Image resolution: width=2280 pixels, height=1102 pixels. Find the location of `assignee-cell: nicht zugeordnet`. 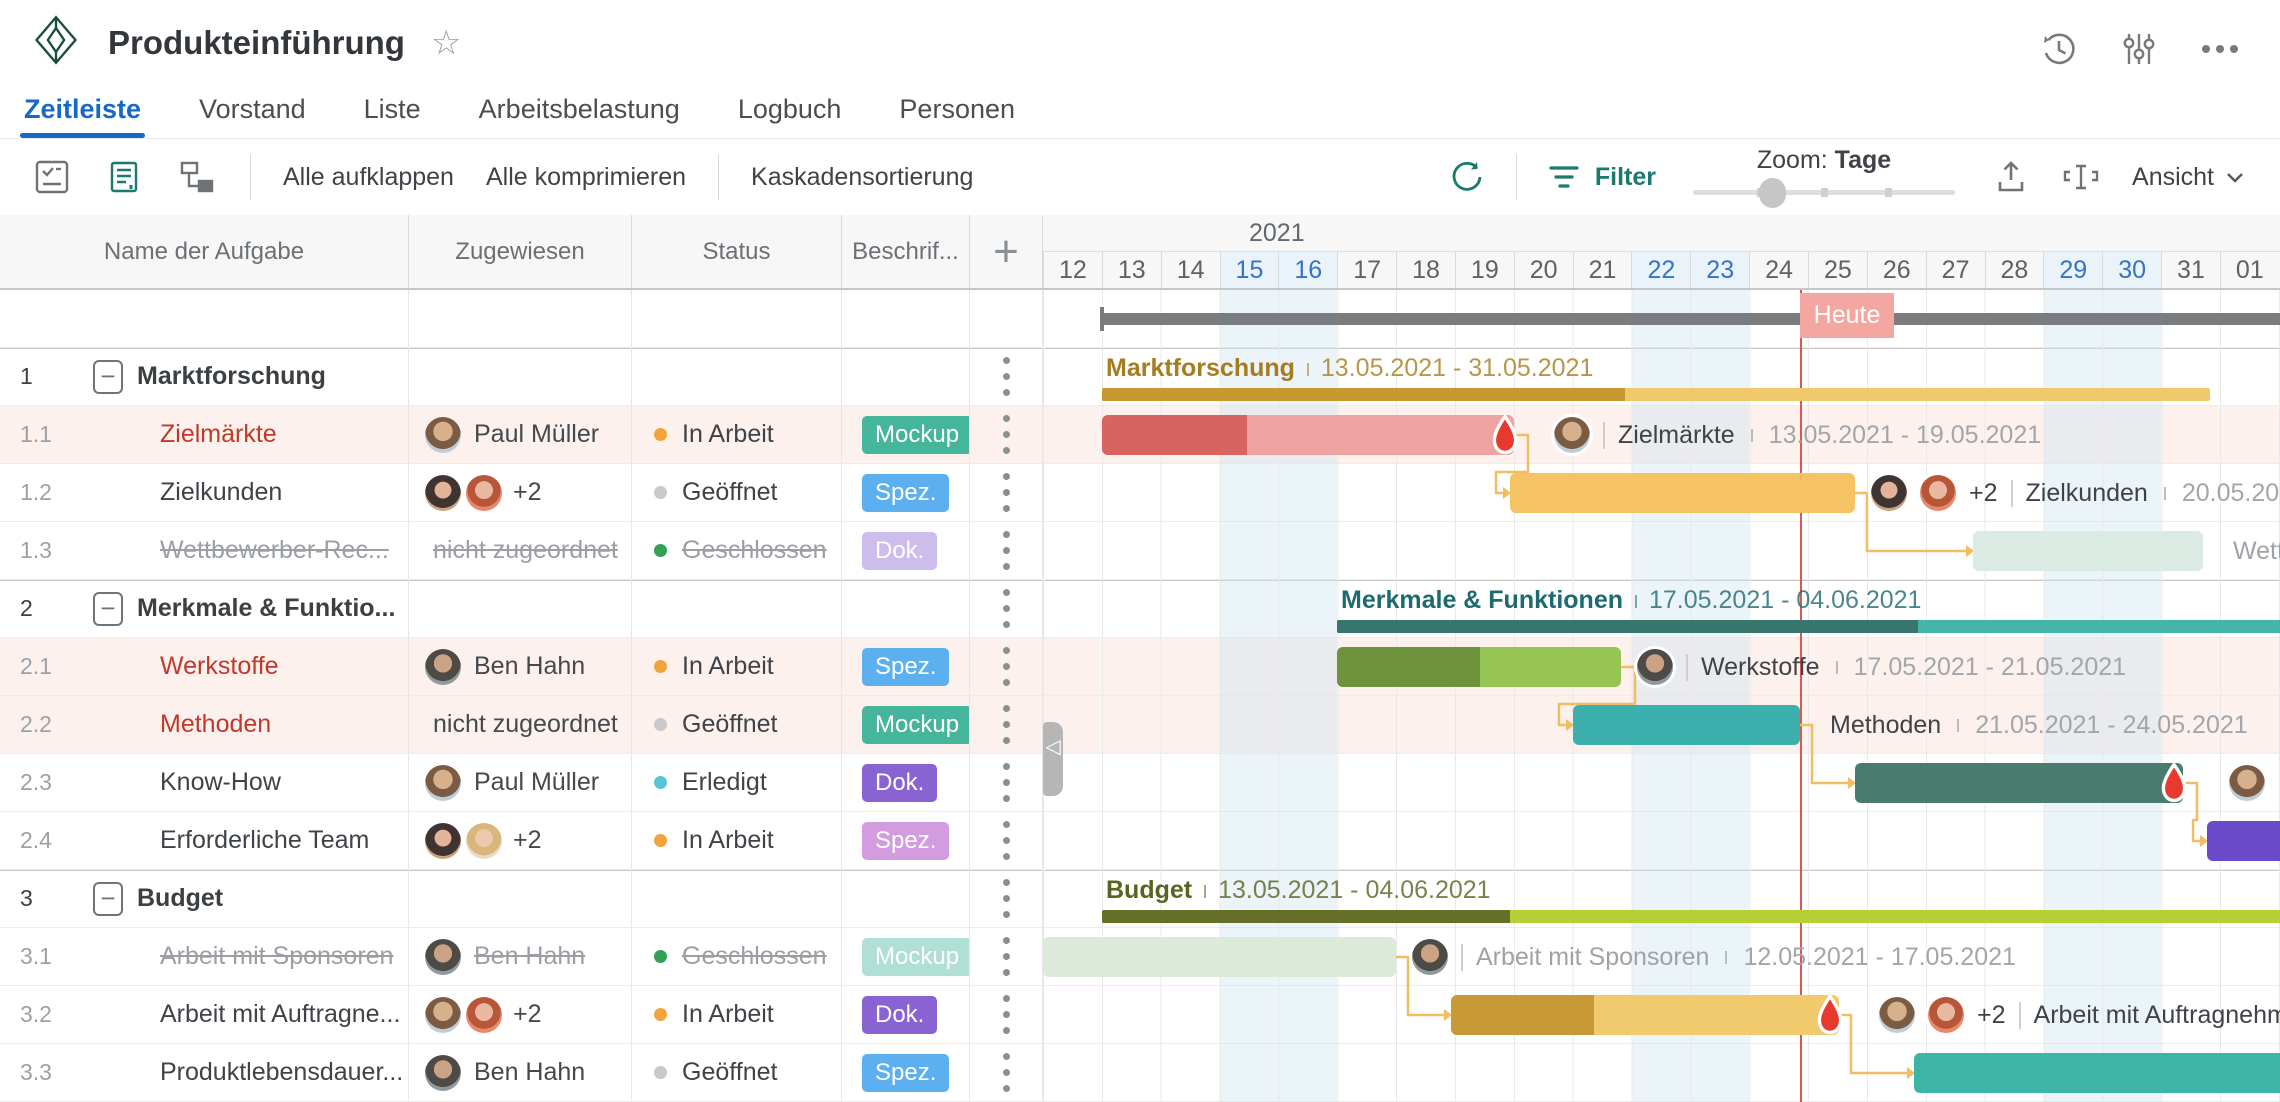

assignee-cell: nicht zugeordnet is located at coordinates (520, 550).